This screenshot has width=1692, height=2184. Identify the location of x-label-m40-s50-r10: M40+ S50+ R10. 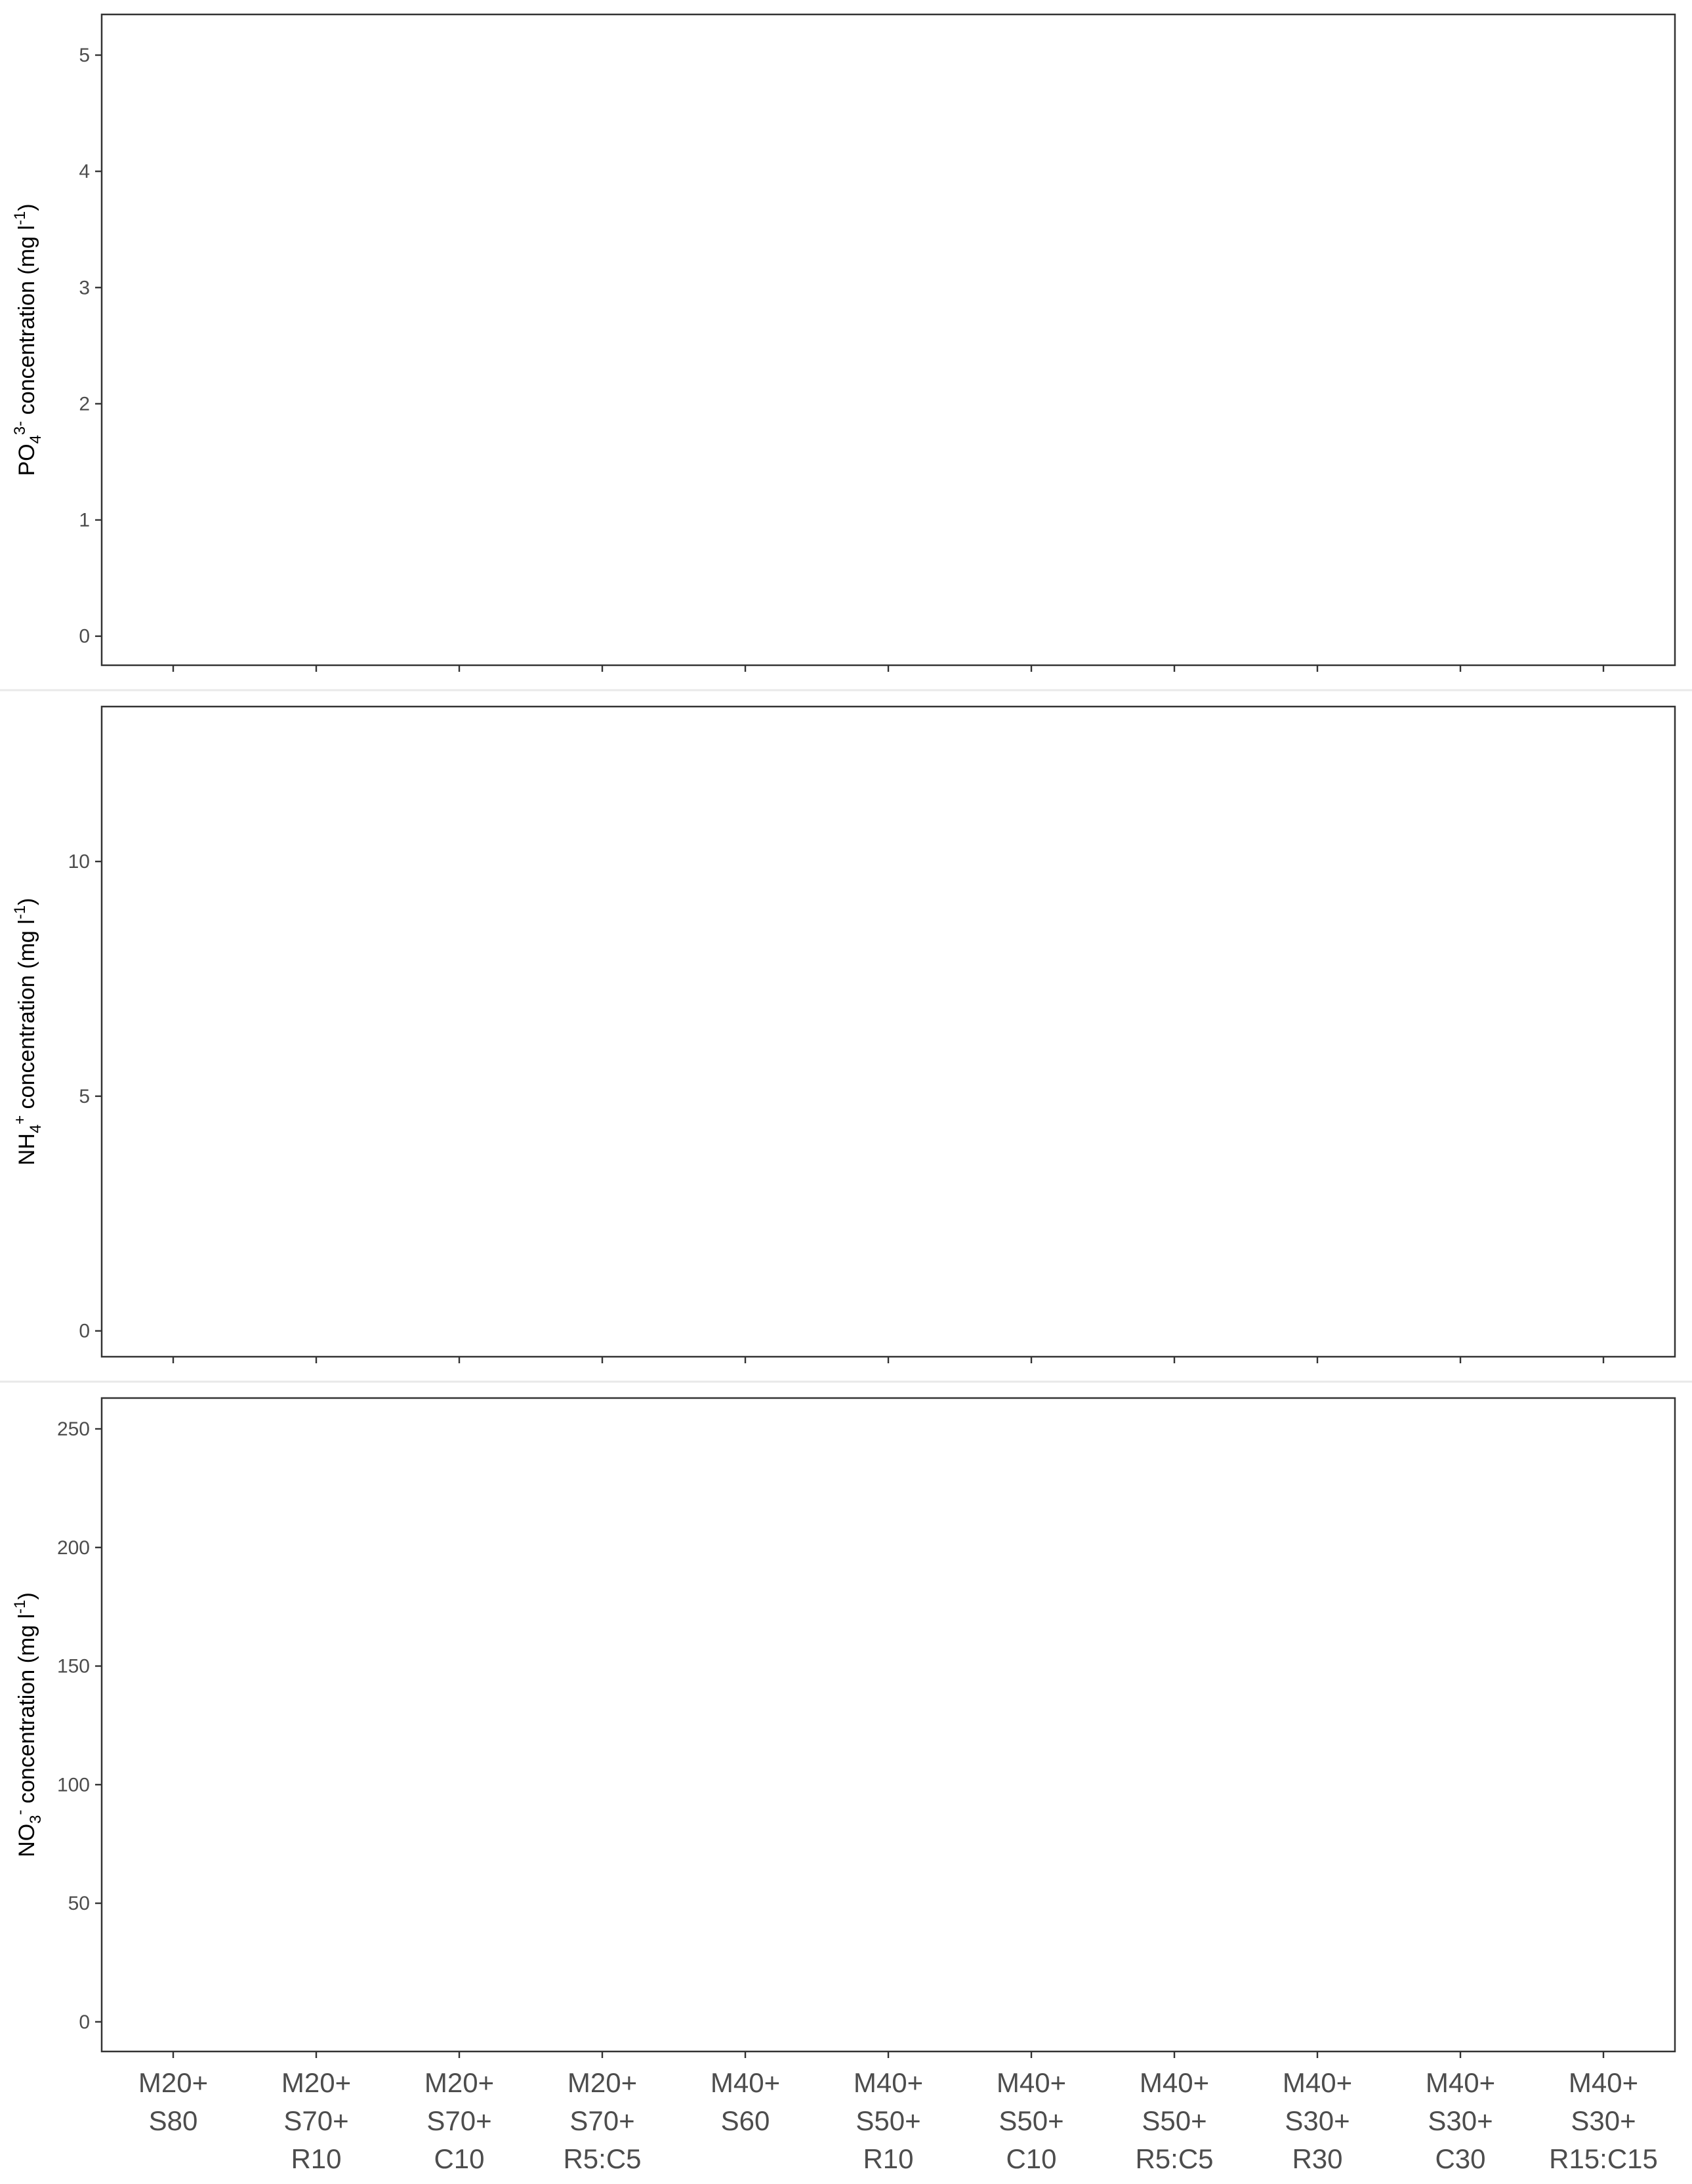
(888, 2120).